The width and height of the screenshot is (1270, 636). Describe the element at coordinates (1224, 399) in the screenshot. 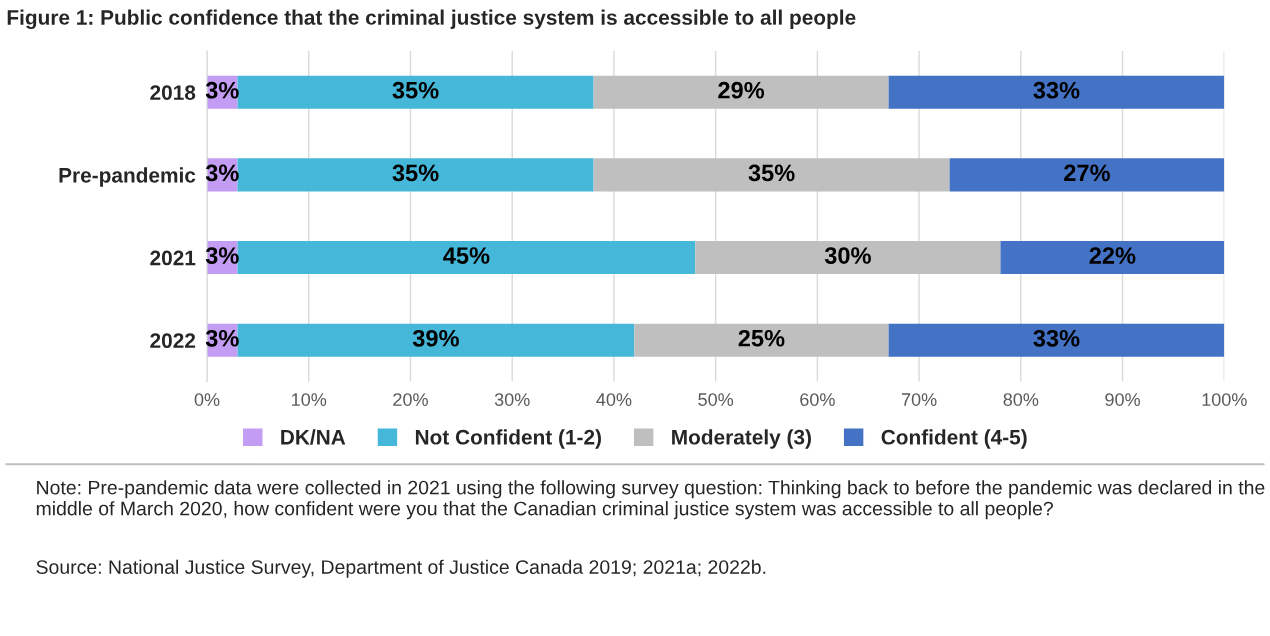

I see `x-tick-label: 100%` at that location.